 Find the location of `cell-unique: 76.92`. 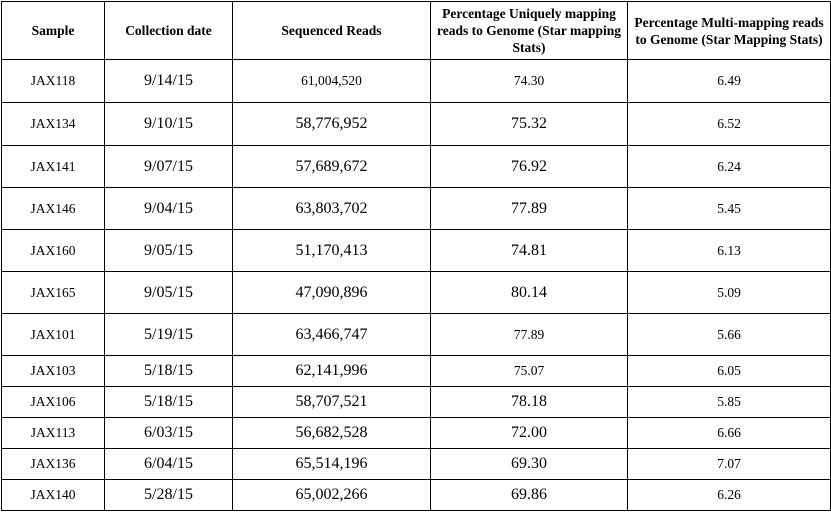

cell-unique: 76.92 is located at coordinates (529, 166).